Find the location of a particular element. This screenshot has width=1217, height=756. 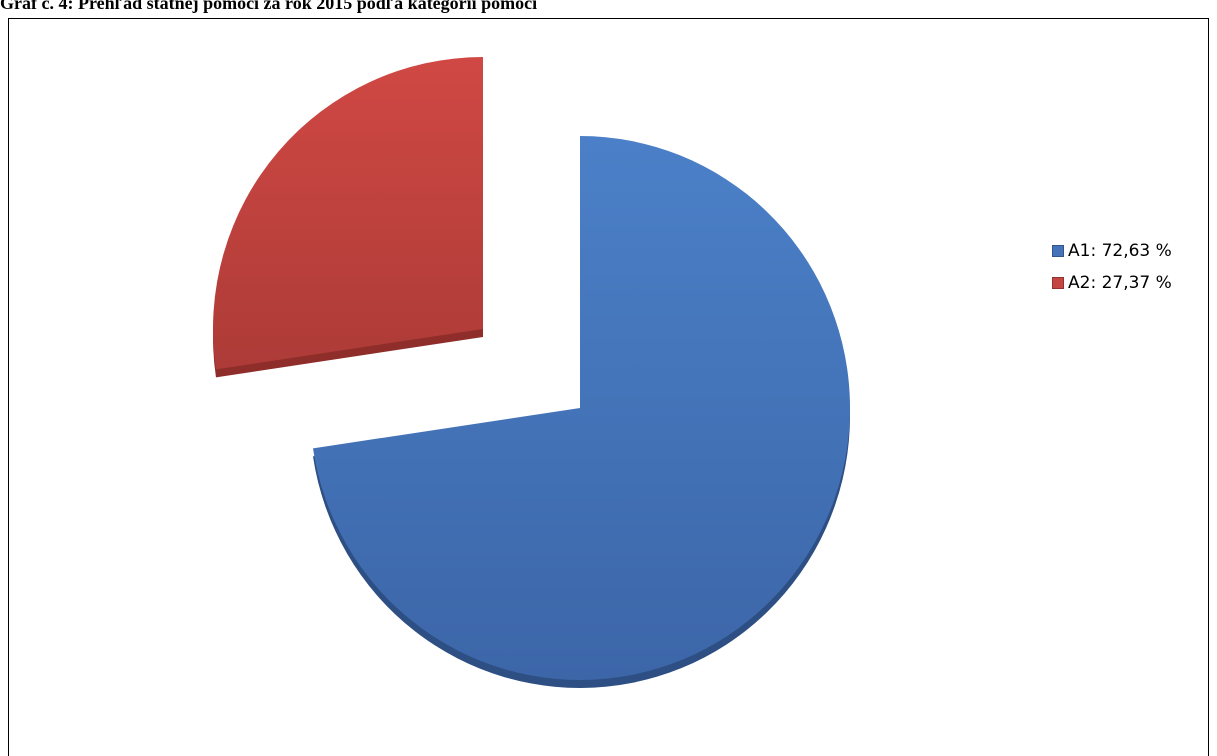

legend-label-a2: A2: 27,37 % is located at coordinates (1120, 283).